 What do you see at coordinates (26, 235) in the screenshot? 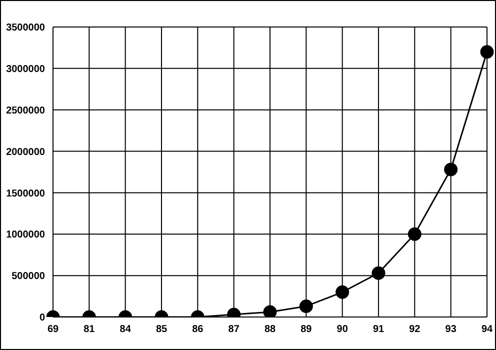
I see `y-tick-label: 1000000` at bounding box center [26, 235].